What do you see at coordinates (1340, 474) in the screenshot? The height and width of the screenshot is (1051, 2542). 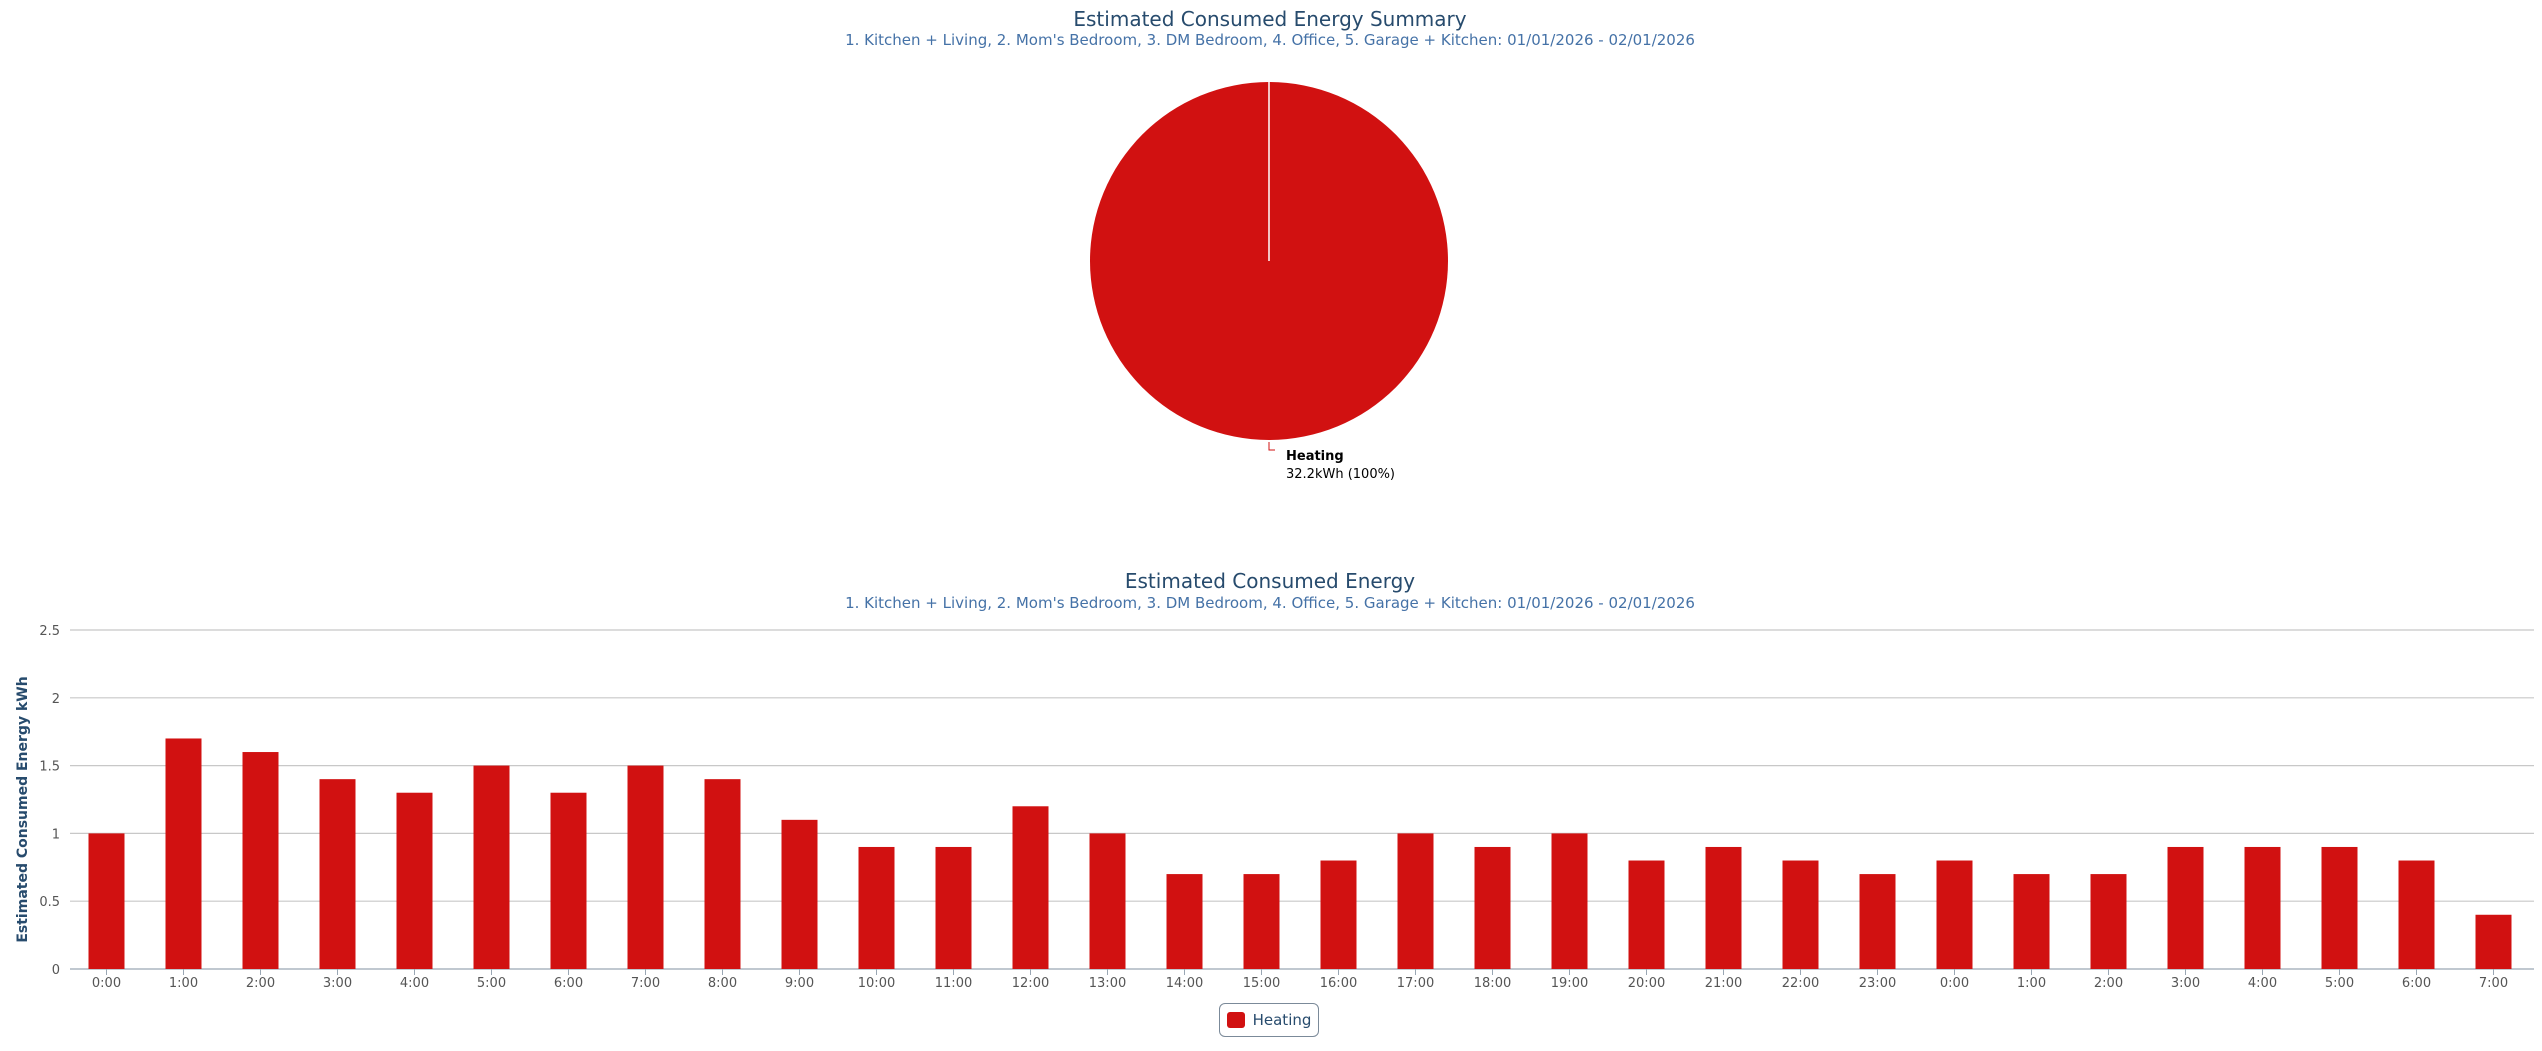 I see `pie-label-value: 32.2kWh (100%)` at bounding box center [1340, 474].